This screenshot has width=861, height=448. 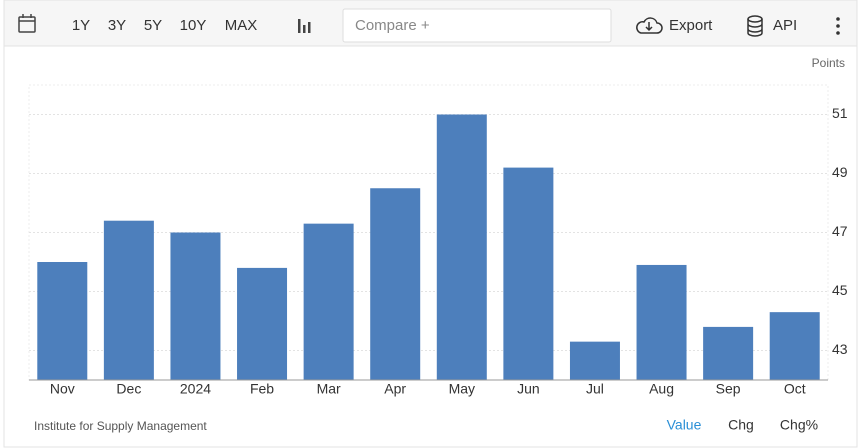 I want to click on menu-icon, so click(x=838, y=26).